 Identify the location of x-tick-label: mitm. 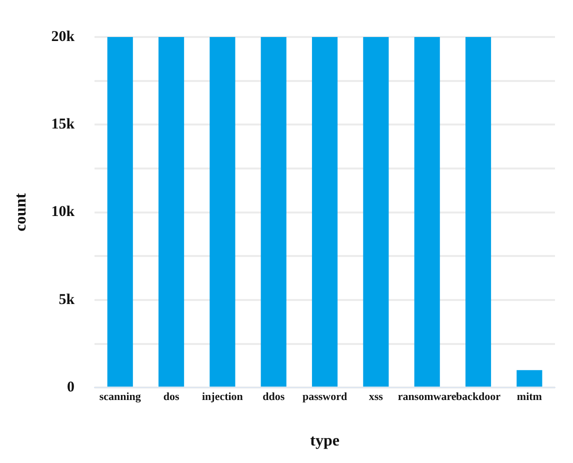
(529, 397).